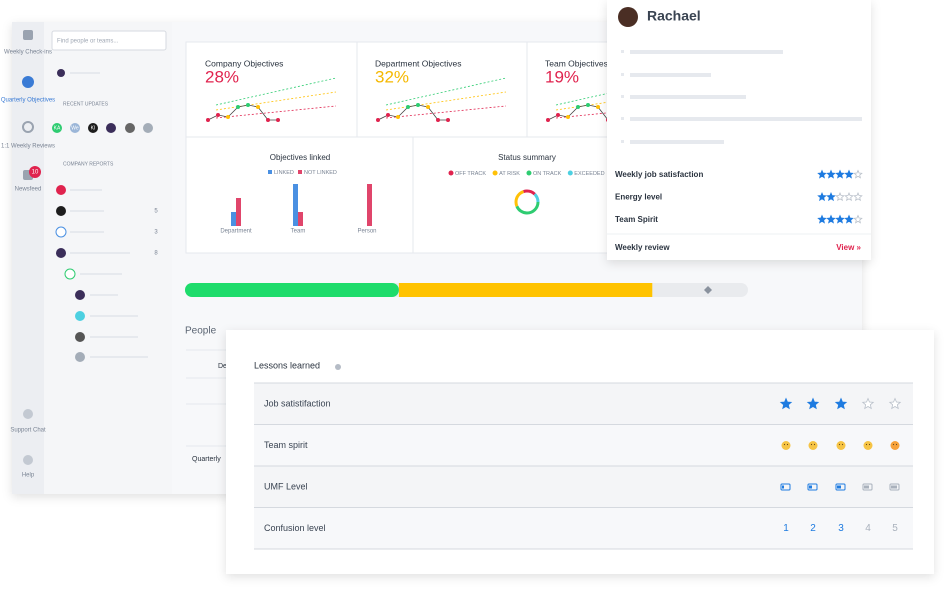 The width and height of the screenshot is (947, 600). Describe the element at coordinates (108, 258) in the screenshot. I see `left-panel` at that location.